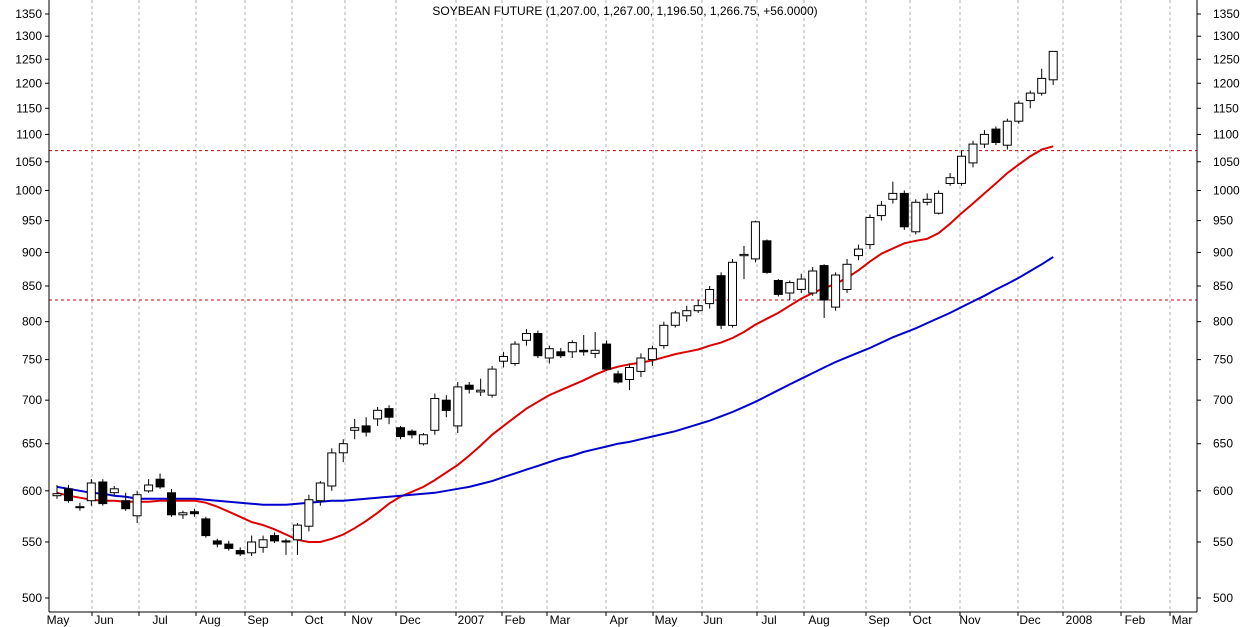  I want to click on y-tick-label-right: 500, so click(1223, 598).